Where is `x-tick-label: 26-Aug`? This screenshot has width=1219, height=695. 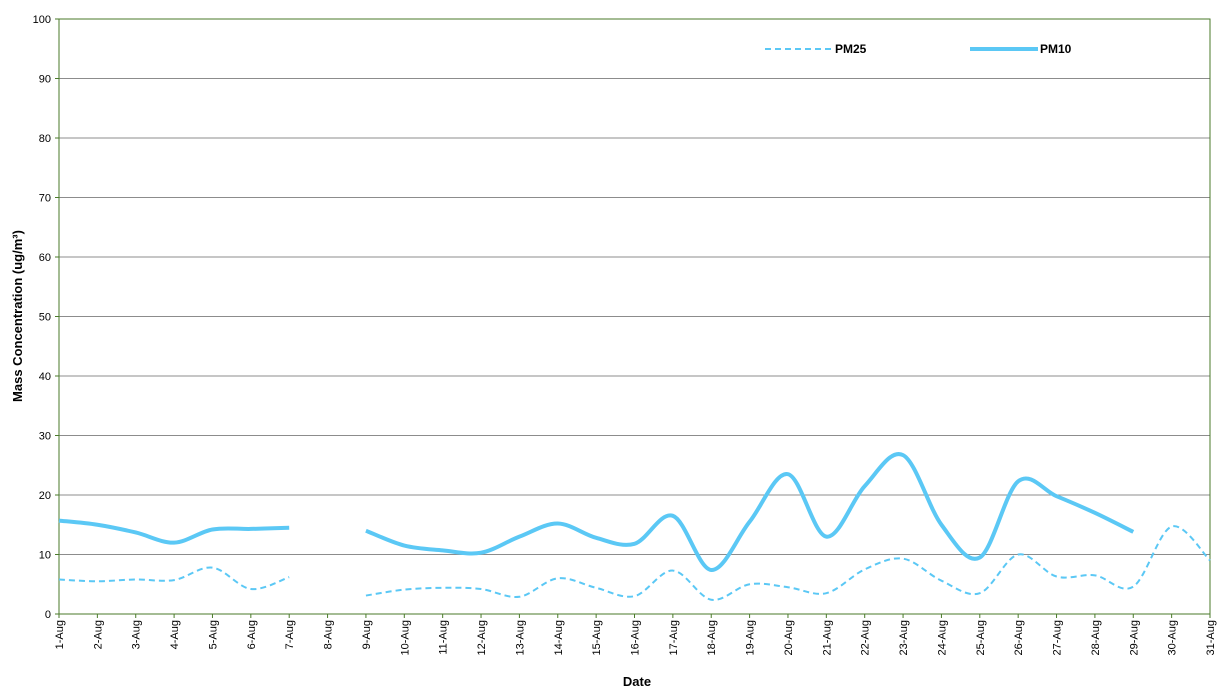
x-tick-label: 26-Aug is located at coordinates (1019, 637).